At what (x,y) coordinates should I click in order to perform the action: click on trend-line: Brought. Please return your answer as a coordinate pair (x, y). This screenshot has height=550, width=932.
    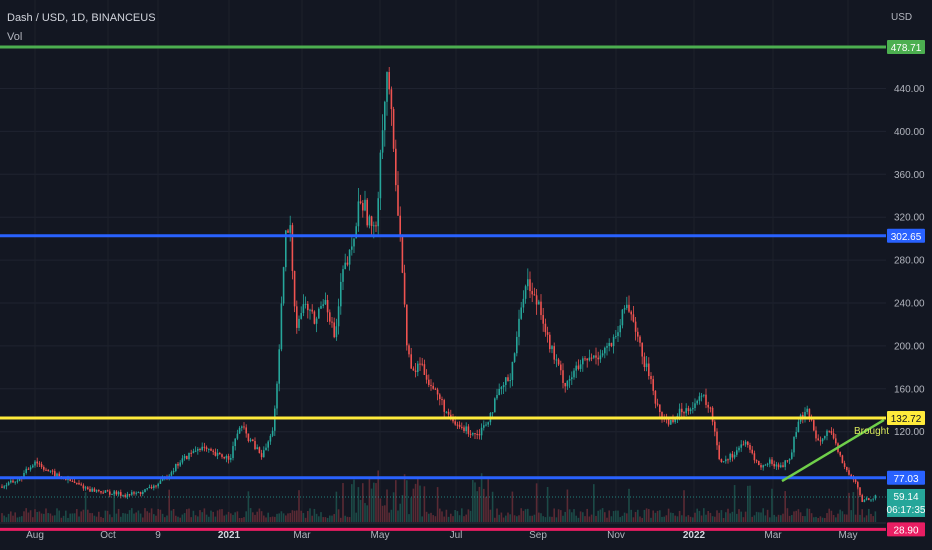
    Looking at the image, I should click on (835, 450).